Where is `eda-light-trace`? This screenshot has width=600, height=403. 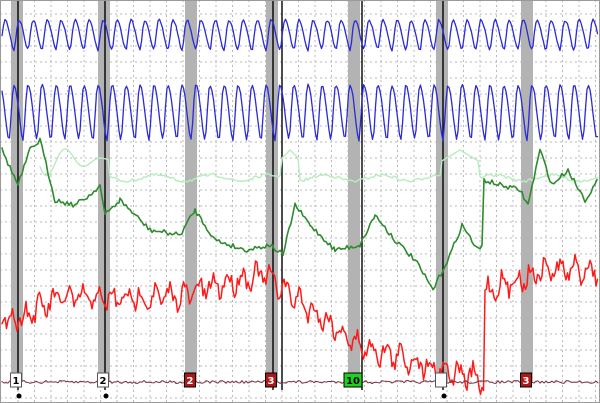 eda-light-trace is located at coordinates (319, 165).